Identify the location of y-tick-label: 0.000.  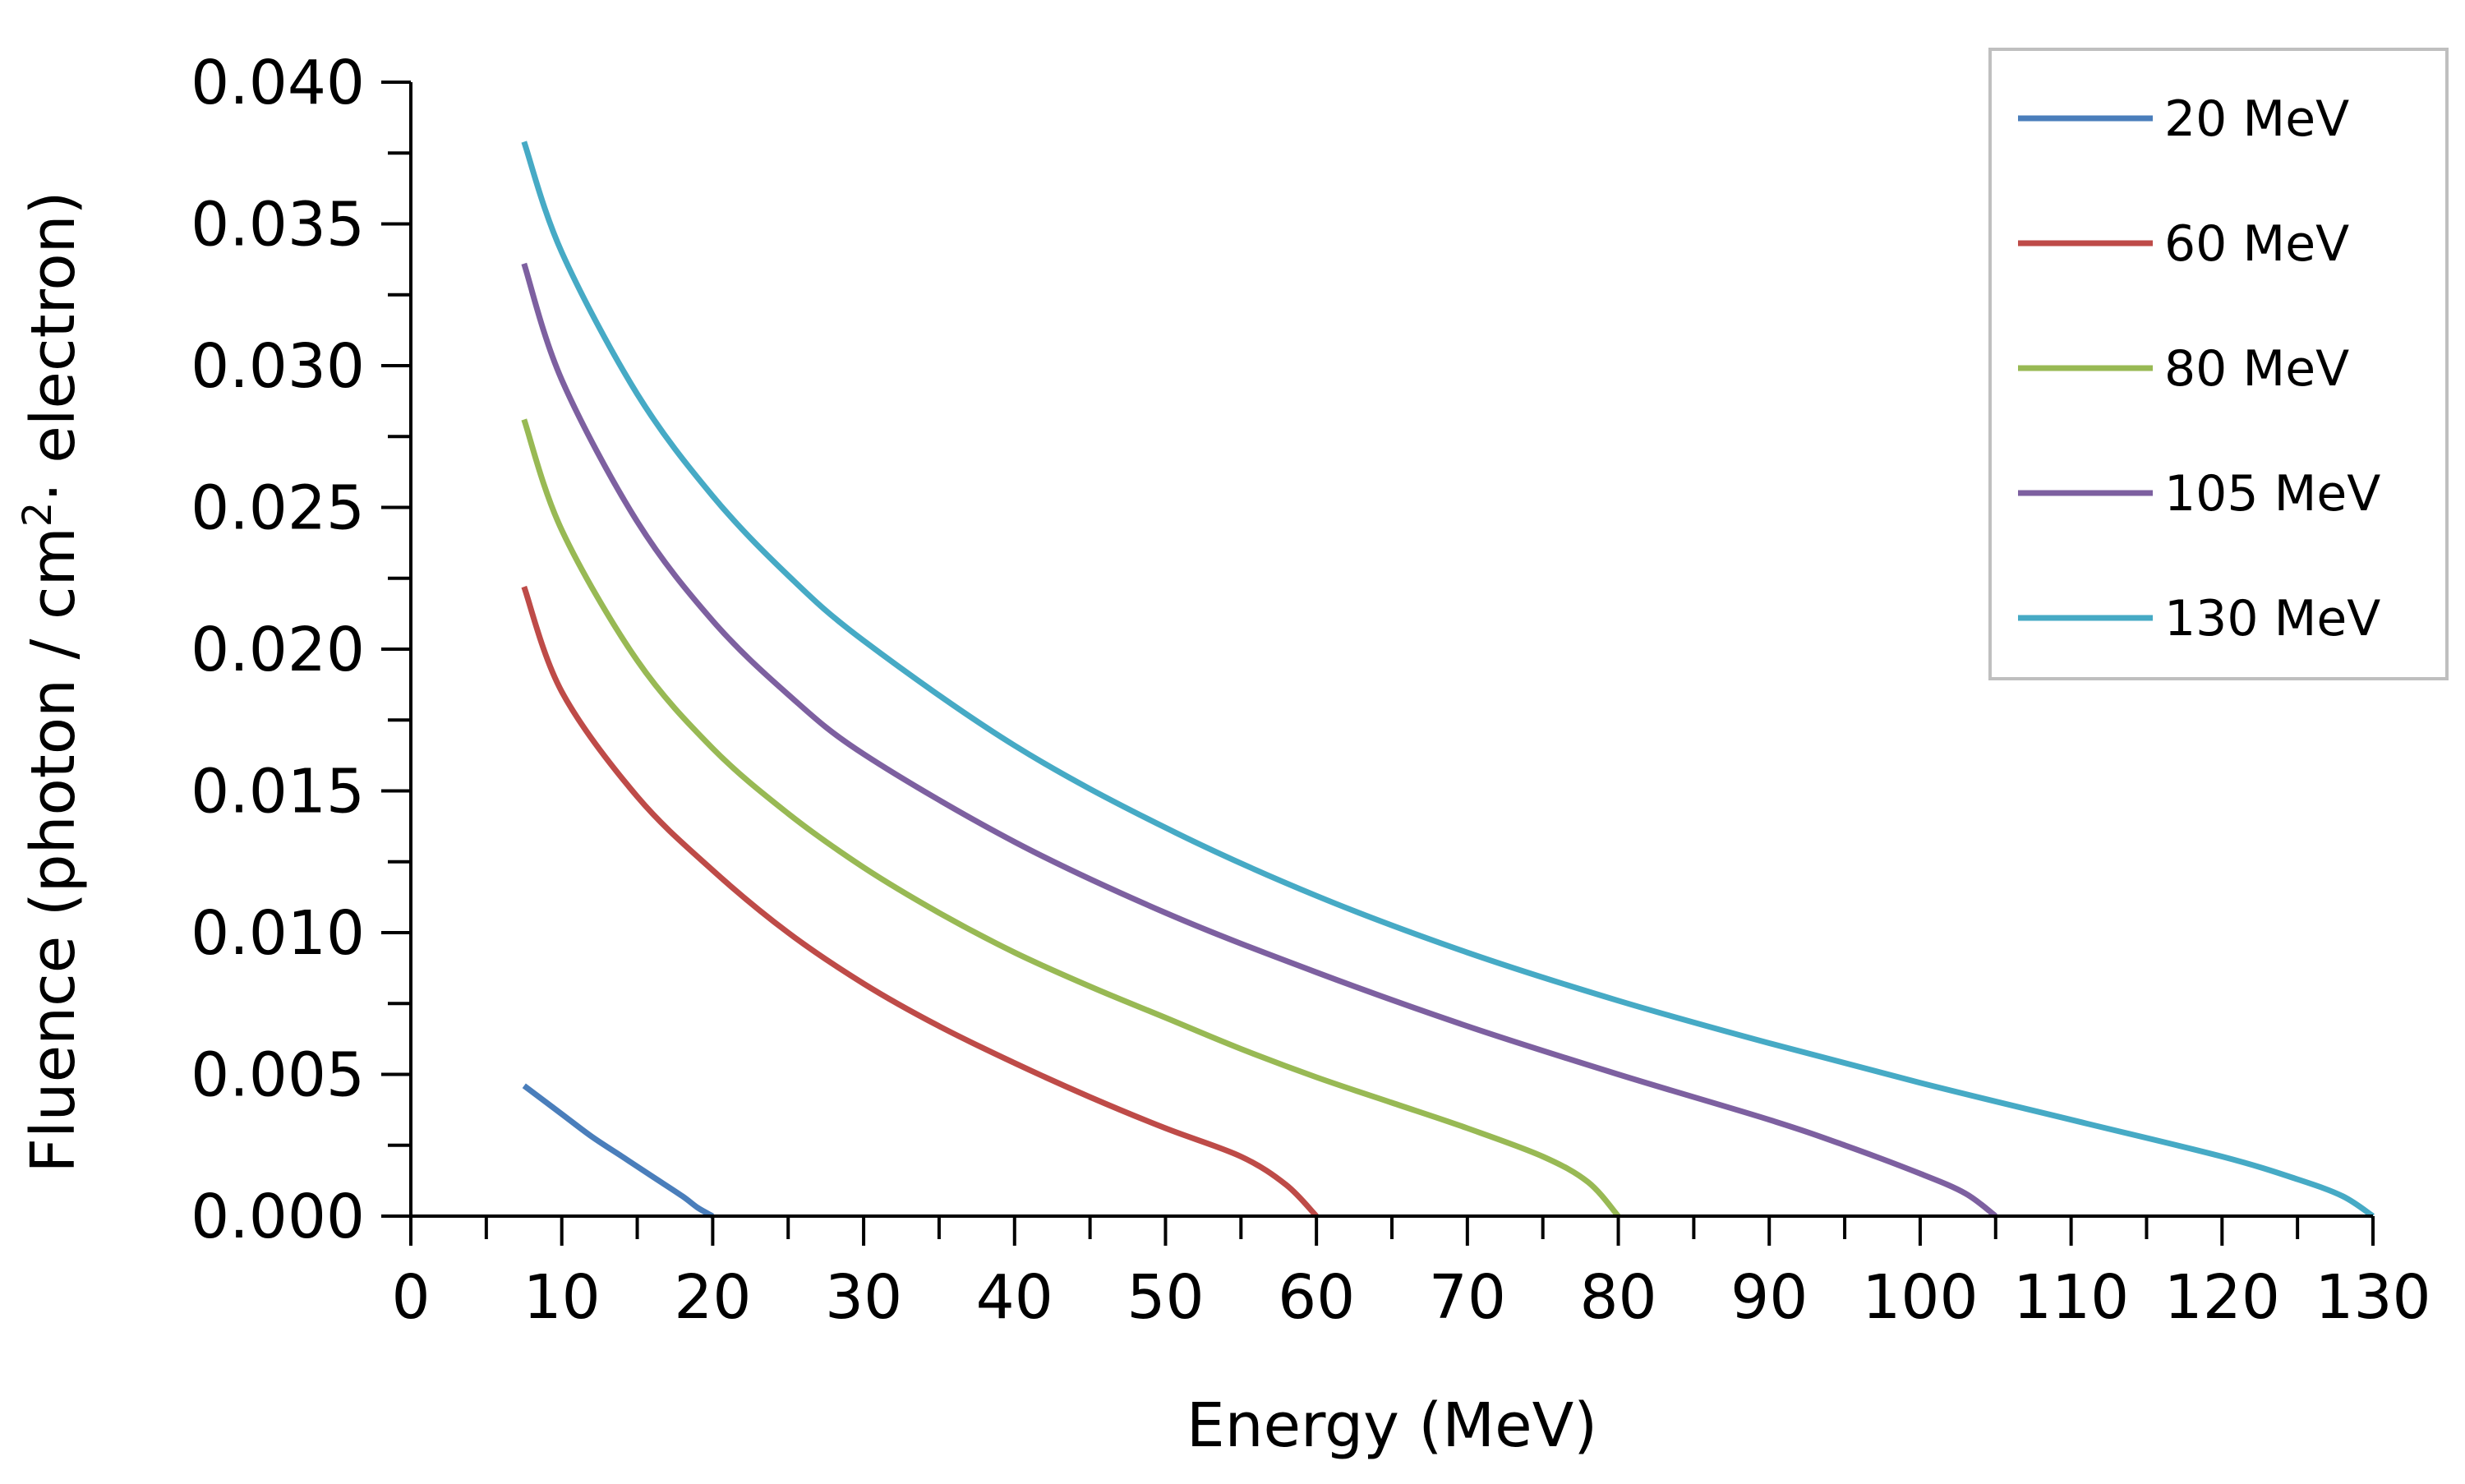
(278, 1217).